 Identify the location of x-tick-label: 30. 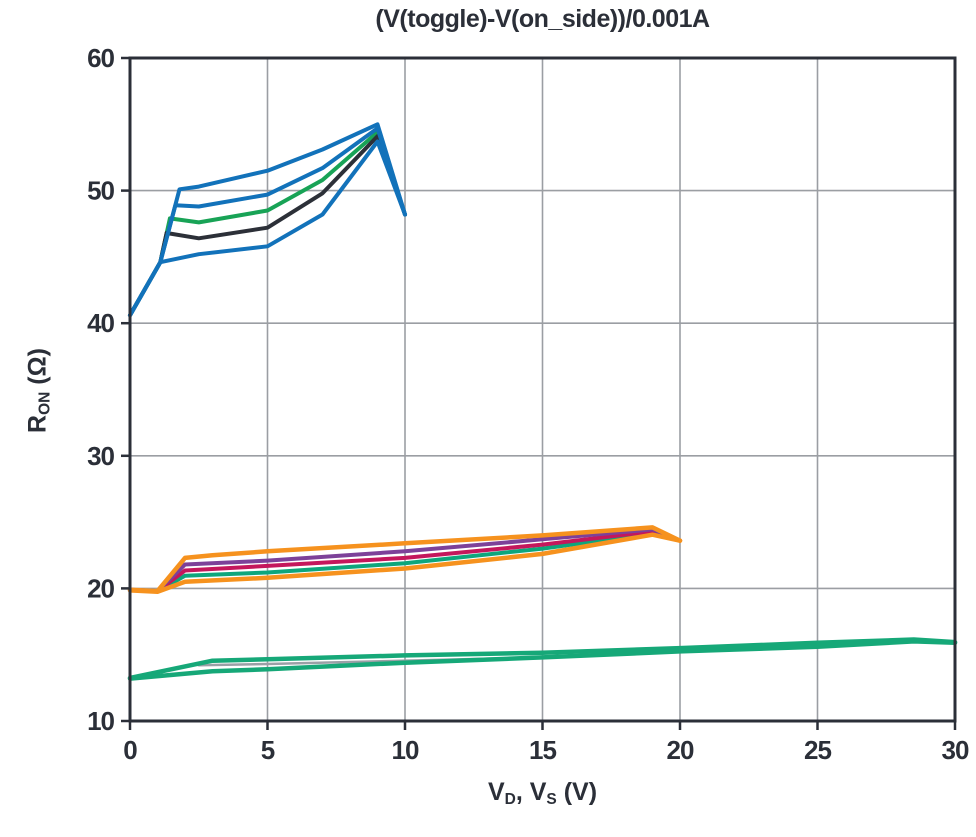
(955, 750).